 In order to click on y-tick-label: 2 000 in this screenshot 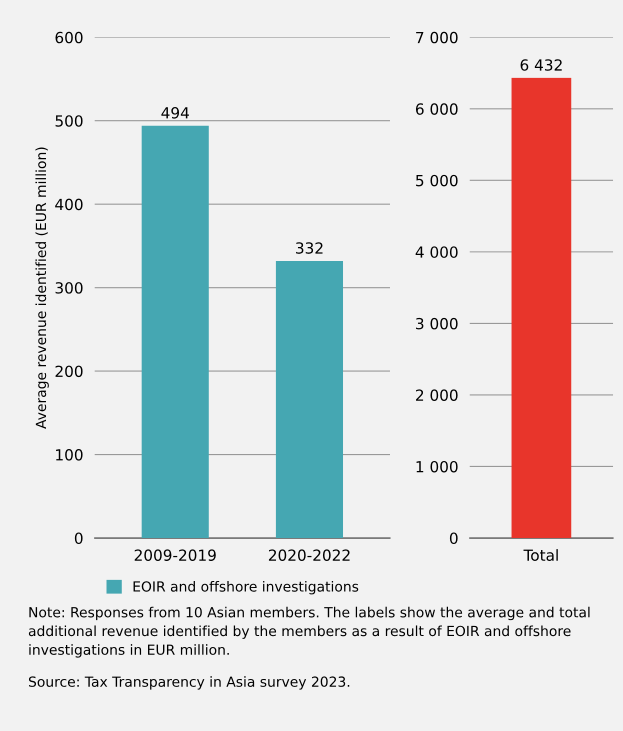, I will do `click(437, 395)`.